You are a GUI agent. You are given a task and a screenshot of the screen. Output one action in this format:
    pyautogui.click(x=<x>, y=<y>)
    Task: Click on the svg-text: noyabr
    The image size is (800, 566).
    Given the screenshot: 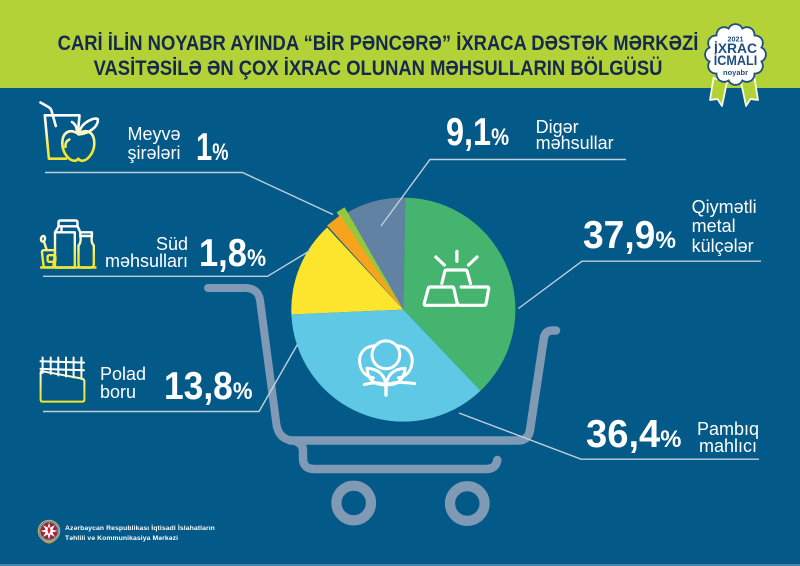 What is the action you would take?
    pyautogui.click(x=735, y=72)
    